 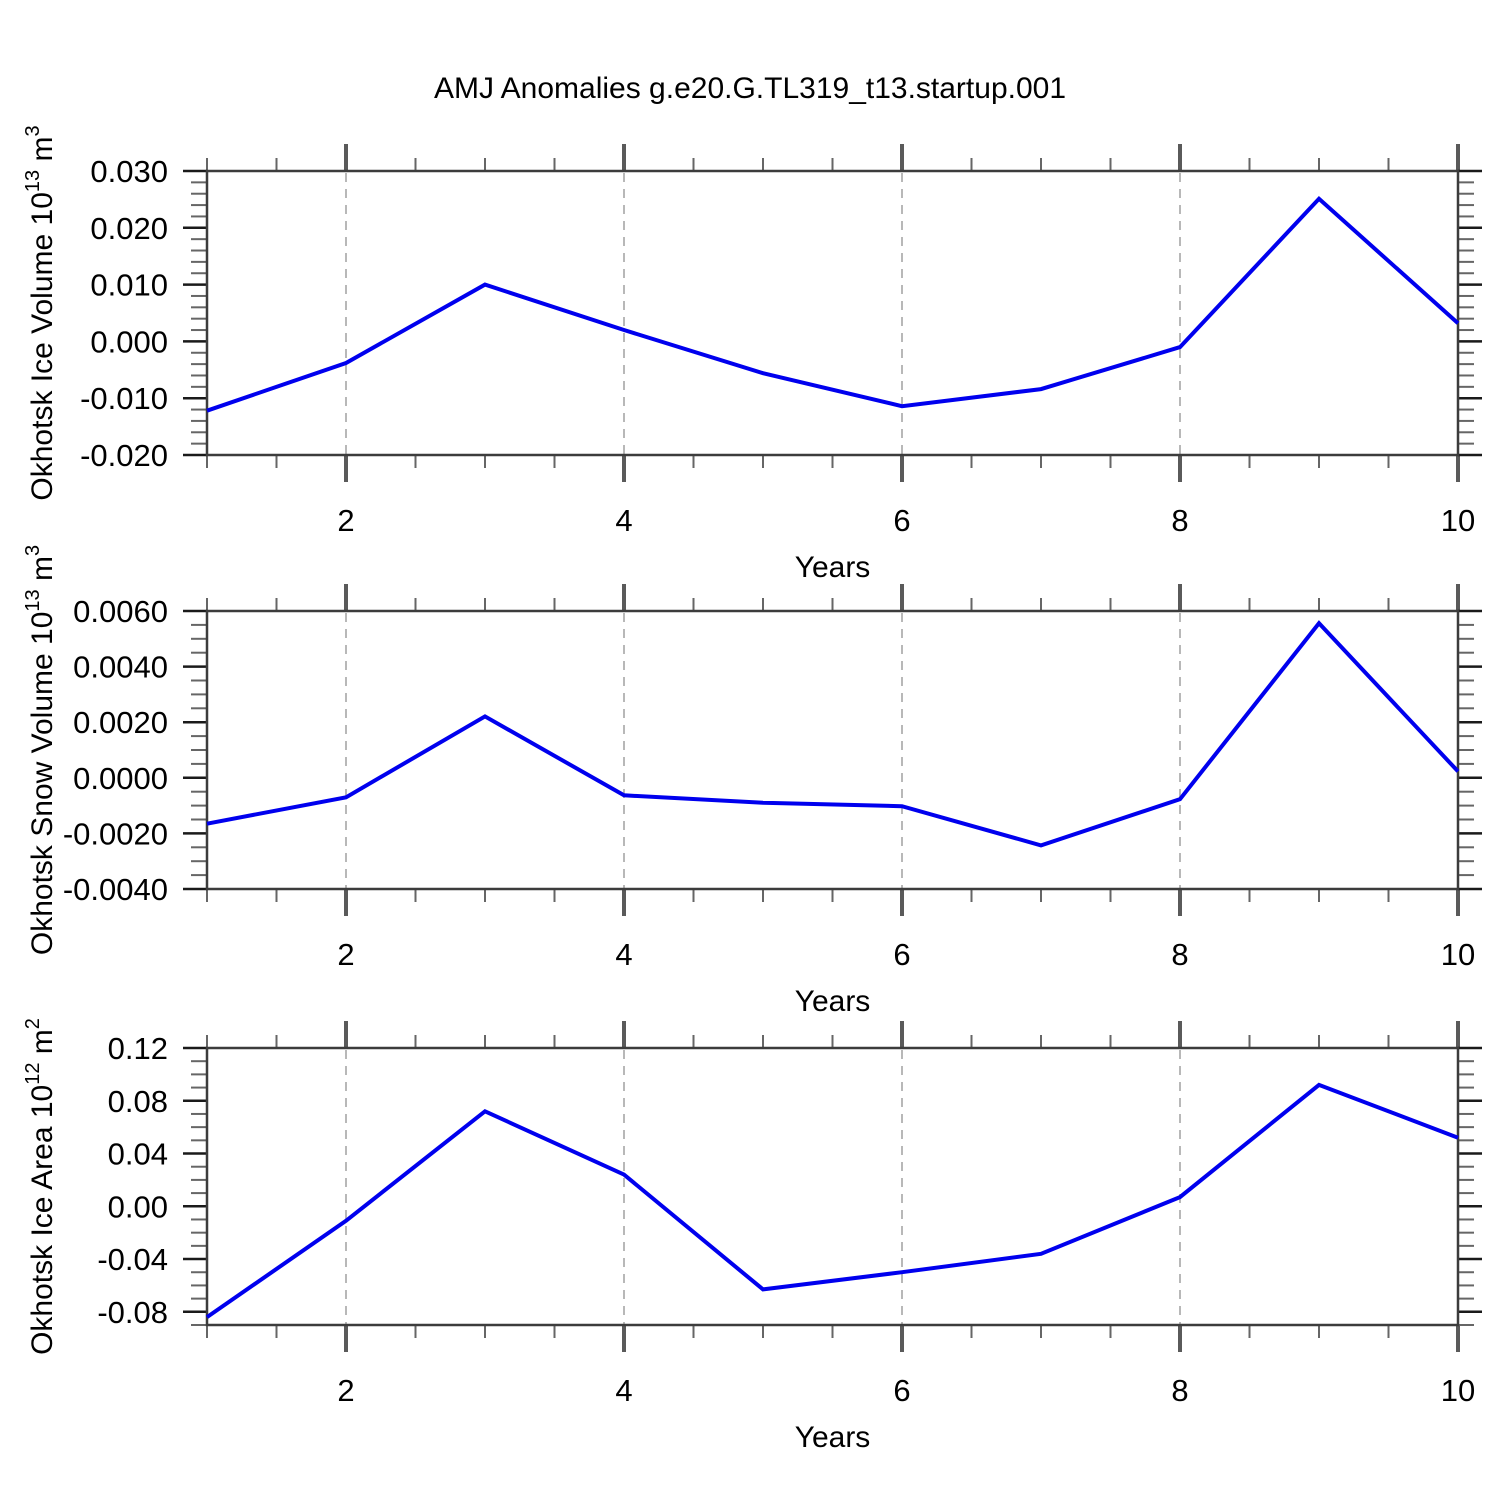 What do you see at coordinates (129, 285) in the screenshot?
I see `y-tick-label: 0.010` at bounding box center [129, 285].